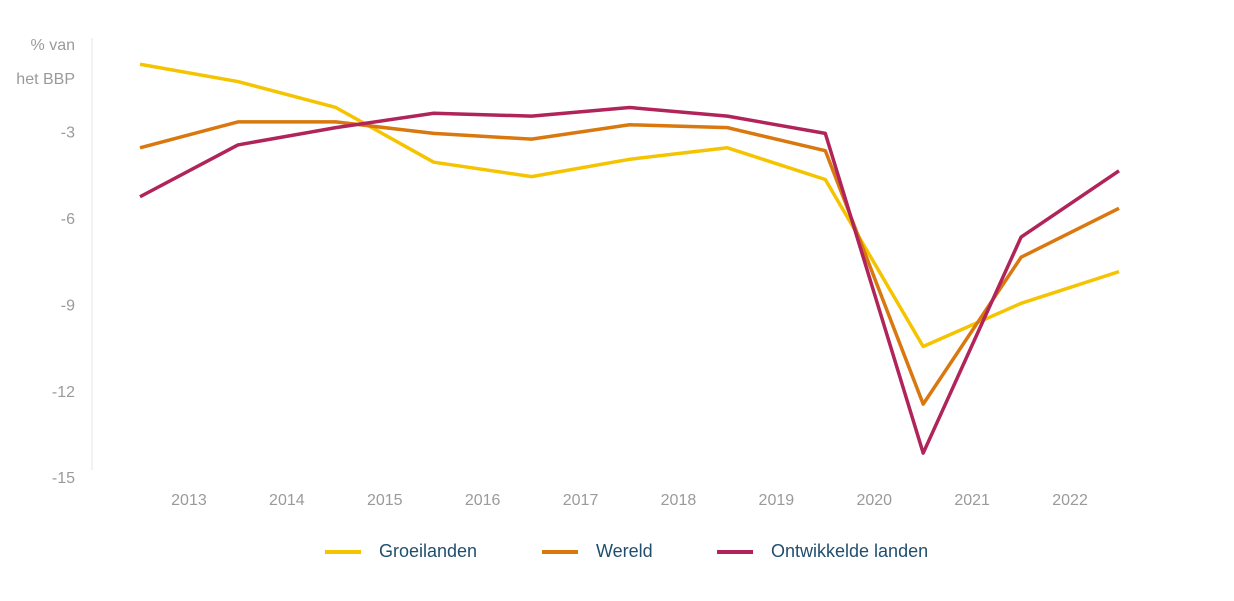 Image resolution: width=1234 pixels, height=601 pixels. Describe the element at coordinates (189, 500) in the screenshot. I see `x-tick-label: 2013` at that location.